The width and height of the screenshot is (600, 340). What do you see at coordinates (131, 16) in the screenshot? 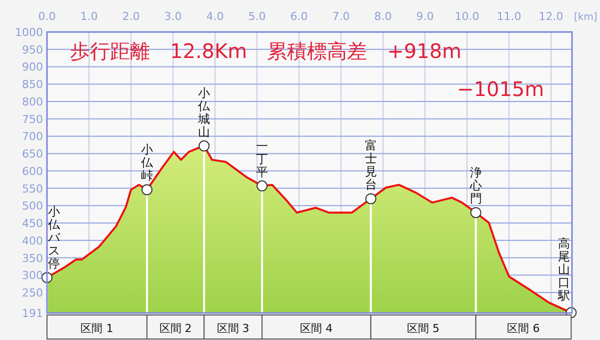
I see `x-tick-label: 2.0` at bounding box center [131, 16].